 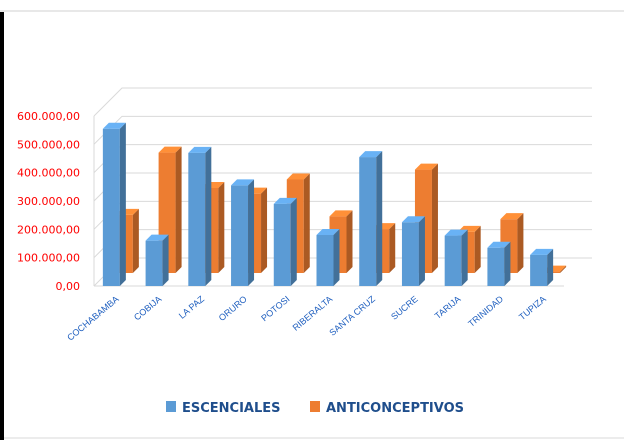 I want to click on y-tick-label: 100.000,00, so click(x=48, y=258).